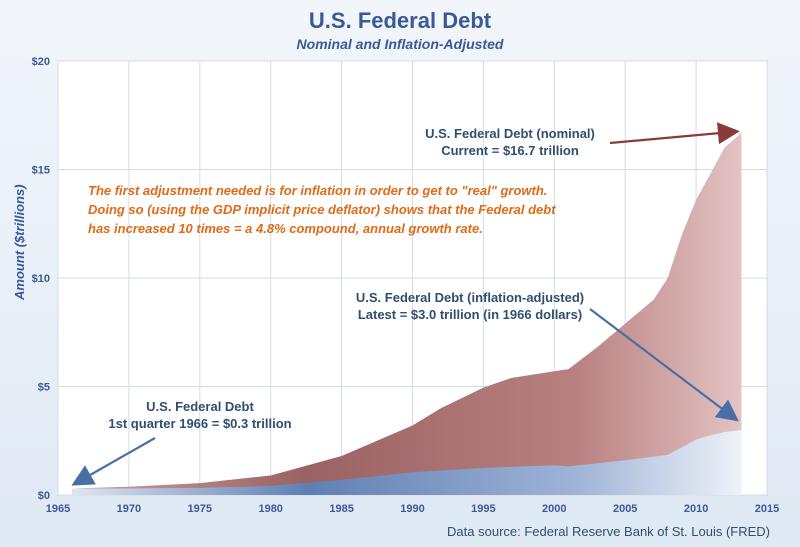  I want to click on y-tick-label: $20, so click(41, 62).